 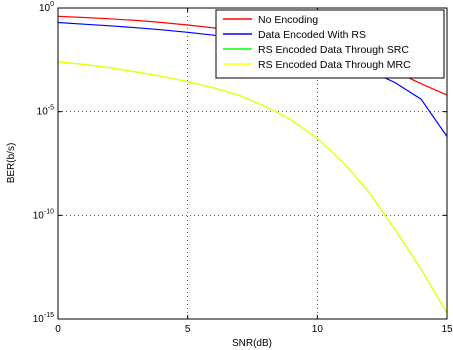 I want to click on y-tick-label: 10⁻⁵, so click(x=45, y=111).